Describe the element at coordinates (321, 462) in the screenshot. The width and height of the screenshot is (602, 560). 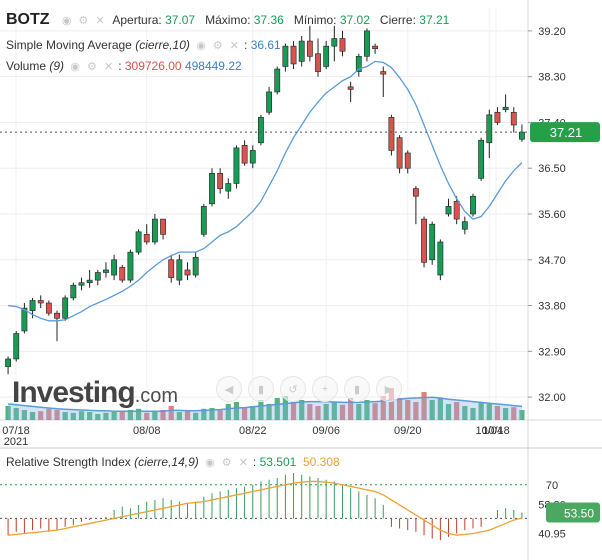
I see `rsi-signal-value: 50.308` at that location.